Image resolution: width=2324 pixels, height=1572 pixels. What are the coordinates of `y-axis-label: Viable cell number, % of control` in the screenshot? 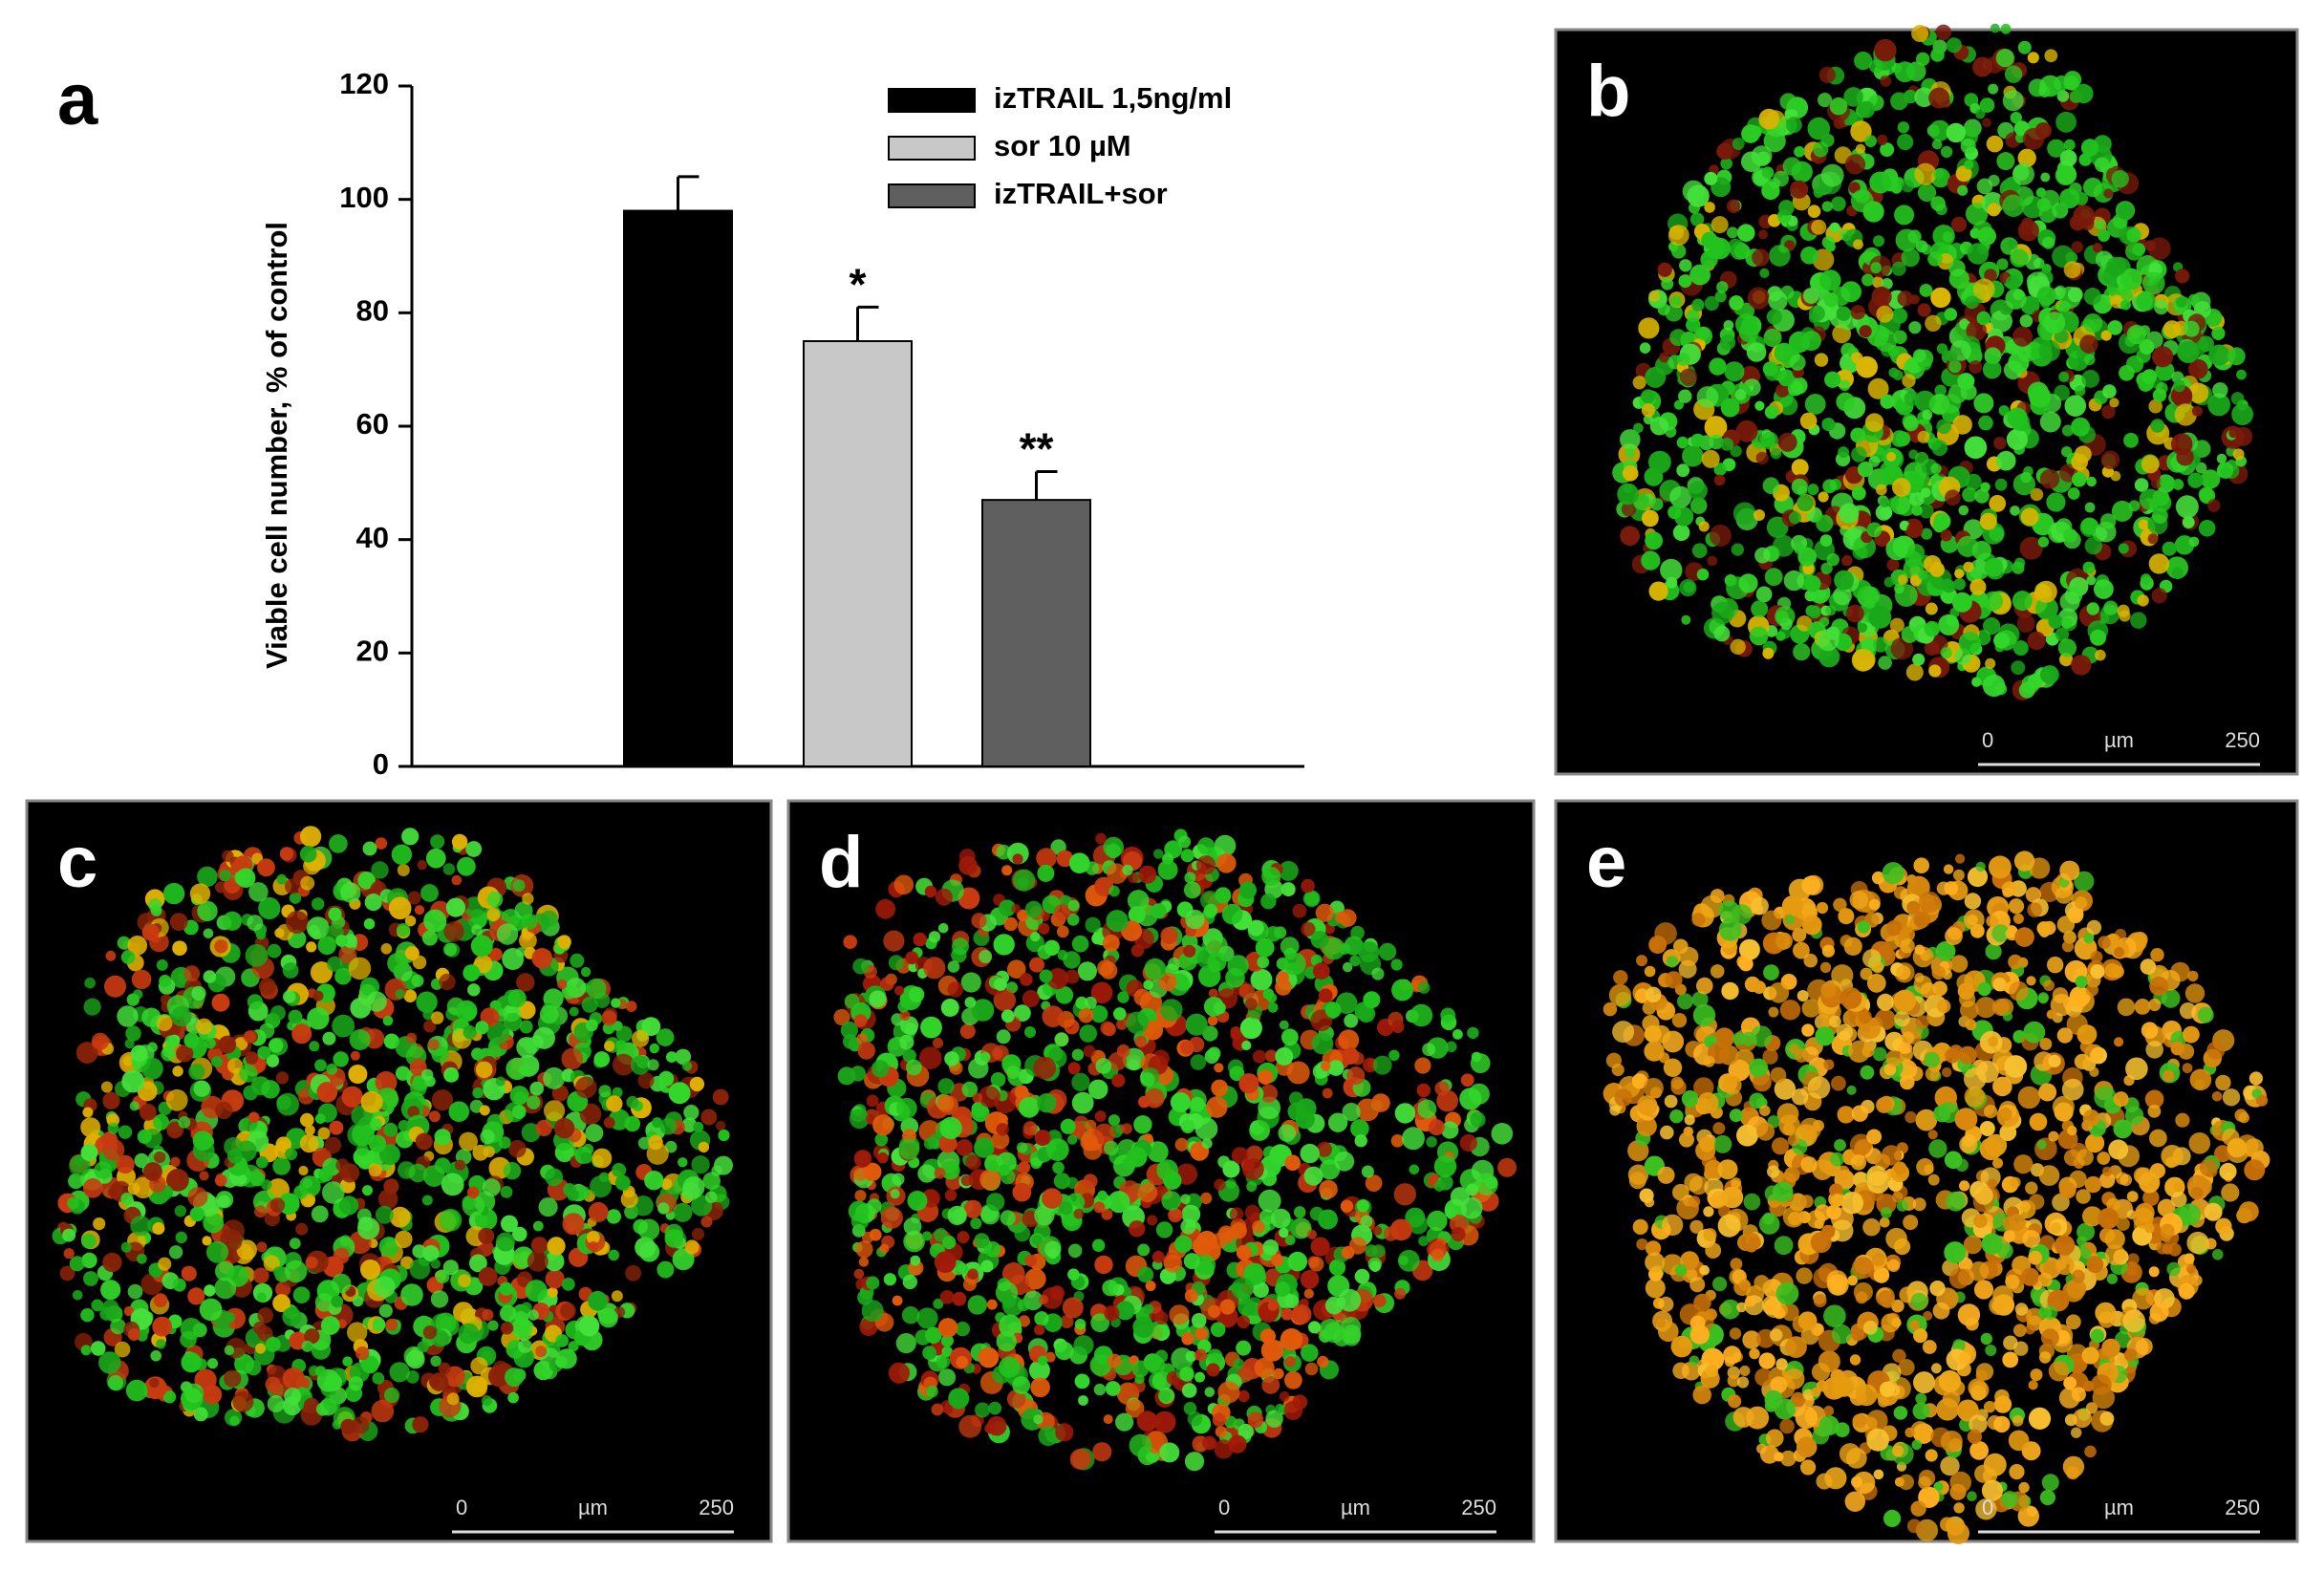 It's located at (277, 445).